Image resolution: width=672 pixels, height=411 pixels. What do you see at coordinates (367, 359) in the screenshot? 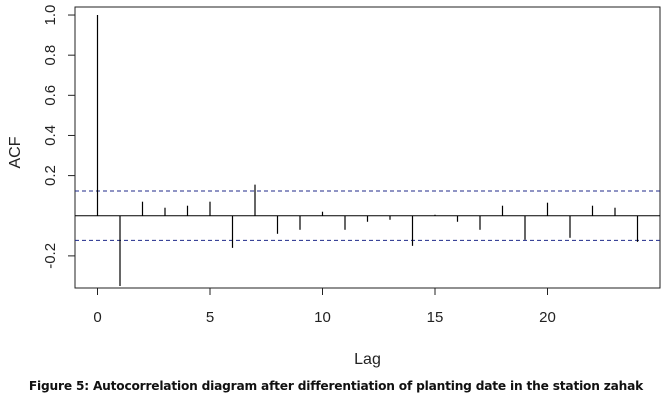
I see `x-axis-title: Lag` at bounding box center [367, 359].